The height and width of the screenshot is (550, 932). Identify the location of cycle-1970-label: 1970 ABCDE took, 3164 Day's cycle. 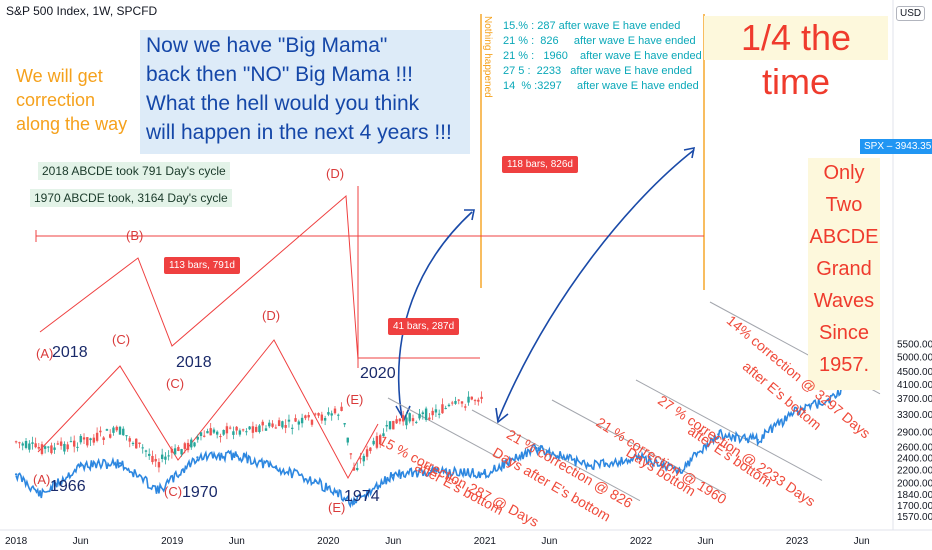
(131, 198).